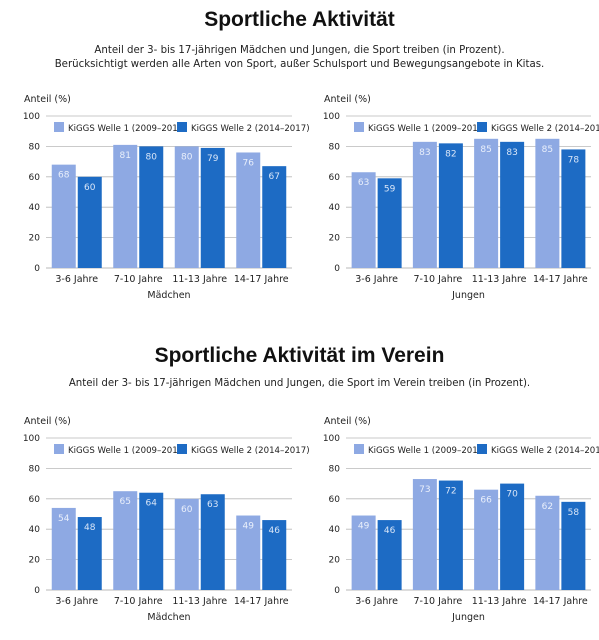 This screenshot has width=599, height=640. I want to click on bar-value-label: 54, so click(64, 519).